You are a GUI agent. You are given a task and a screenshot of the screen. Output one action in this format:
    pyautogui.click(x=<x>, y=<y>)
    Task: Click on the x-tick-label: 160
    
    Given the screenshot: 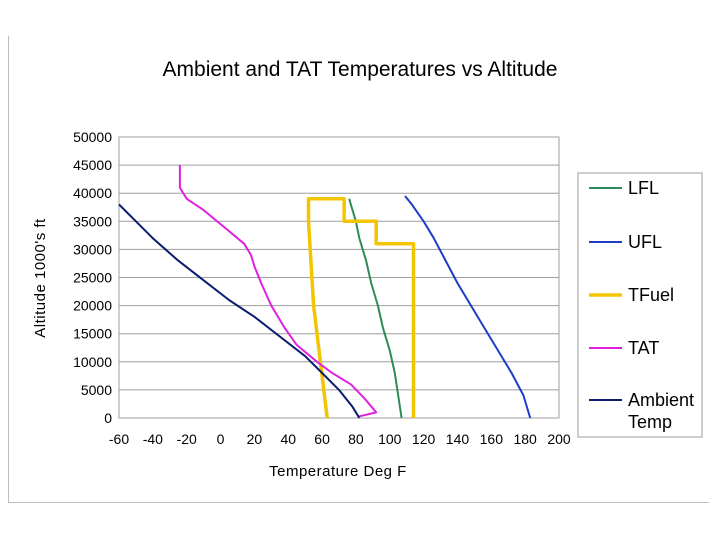 What is the action you would take?
    pyautogui.click(x=492, y=439)
    